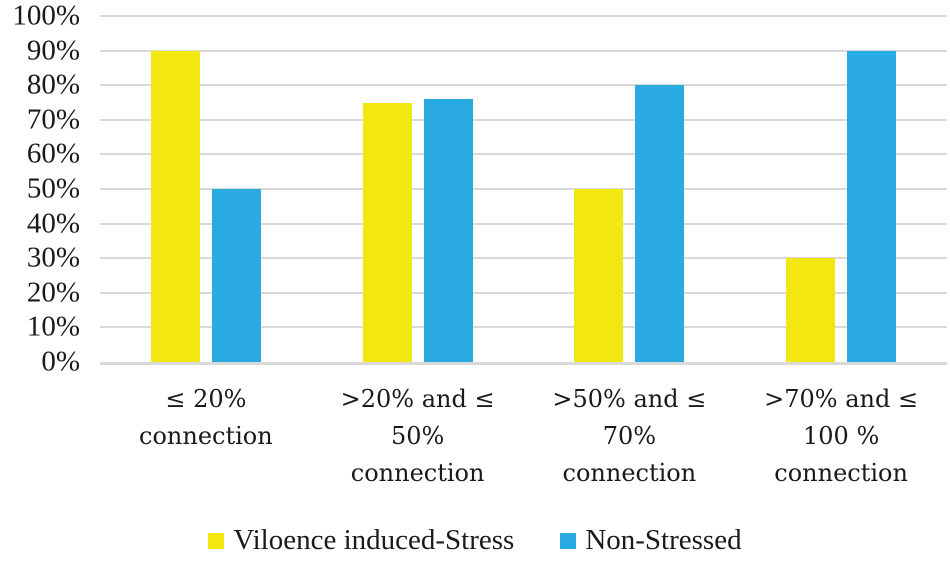 The image size is (950, 564). Describe the element at coordinates (53, 119) in the screenshot. I see `y-tick-label: 70%` at that location.